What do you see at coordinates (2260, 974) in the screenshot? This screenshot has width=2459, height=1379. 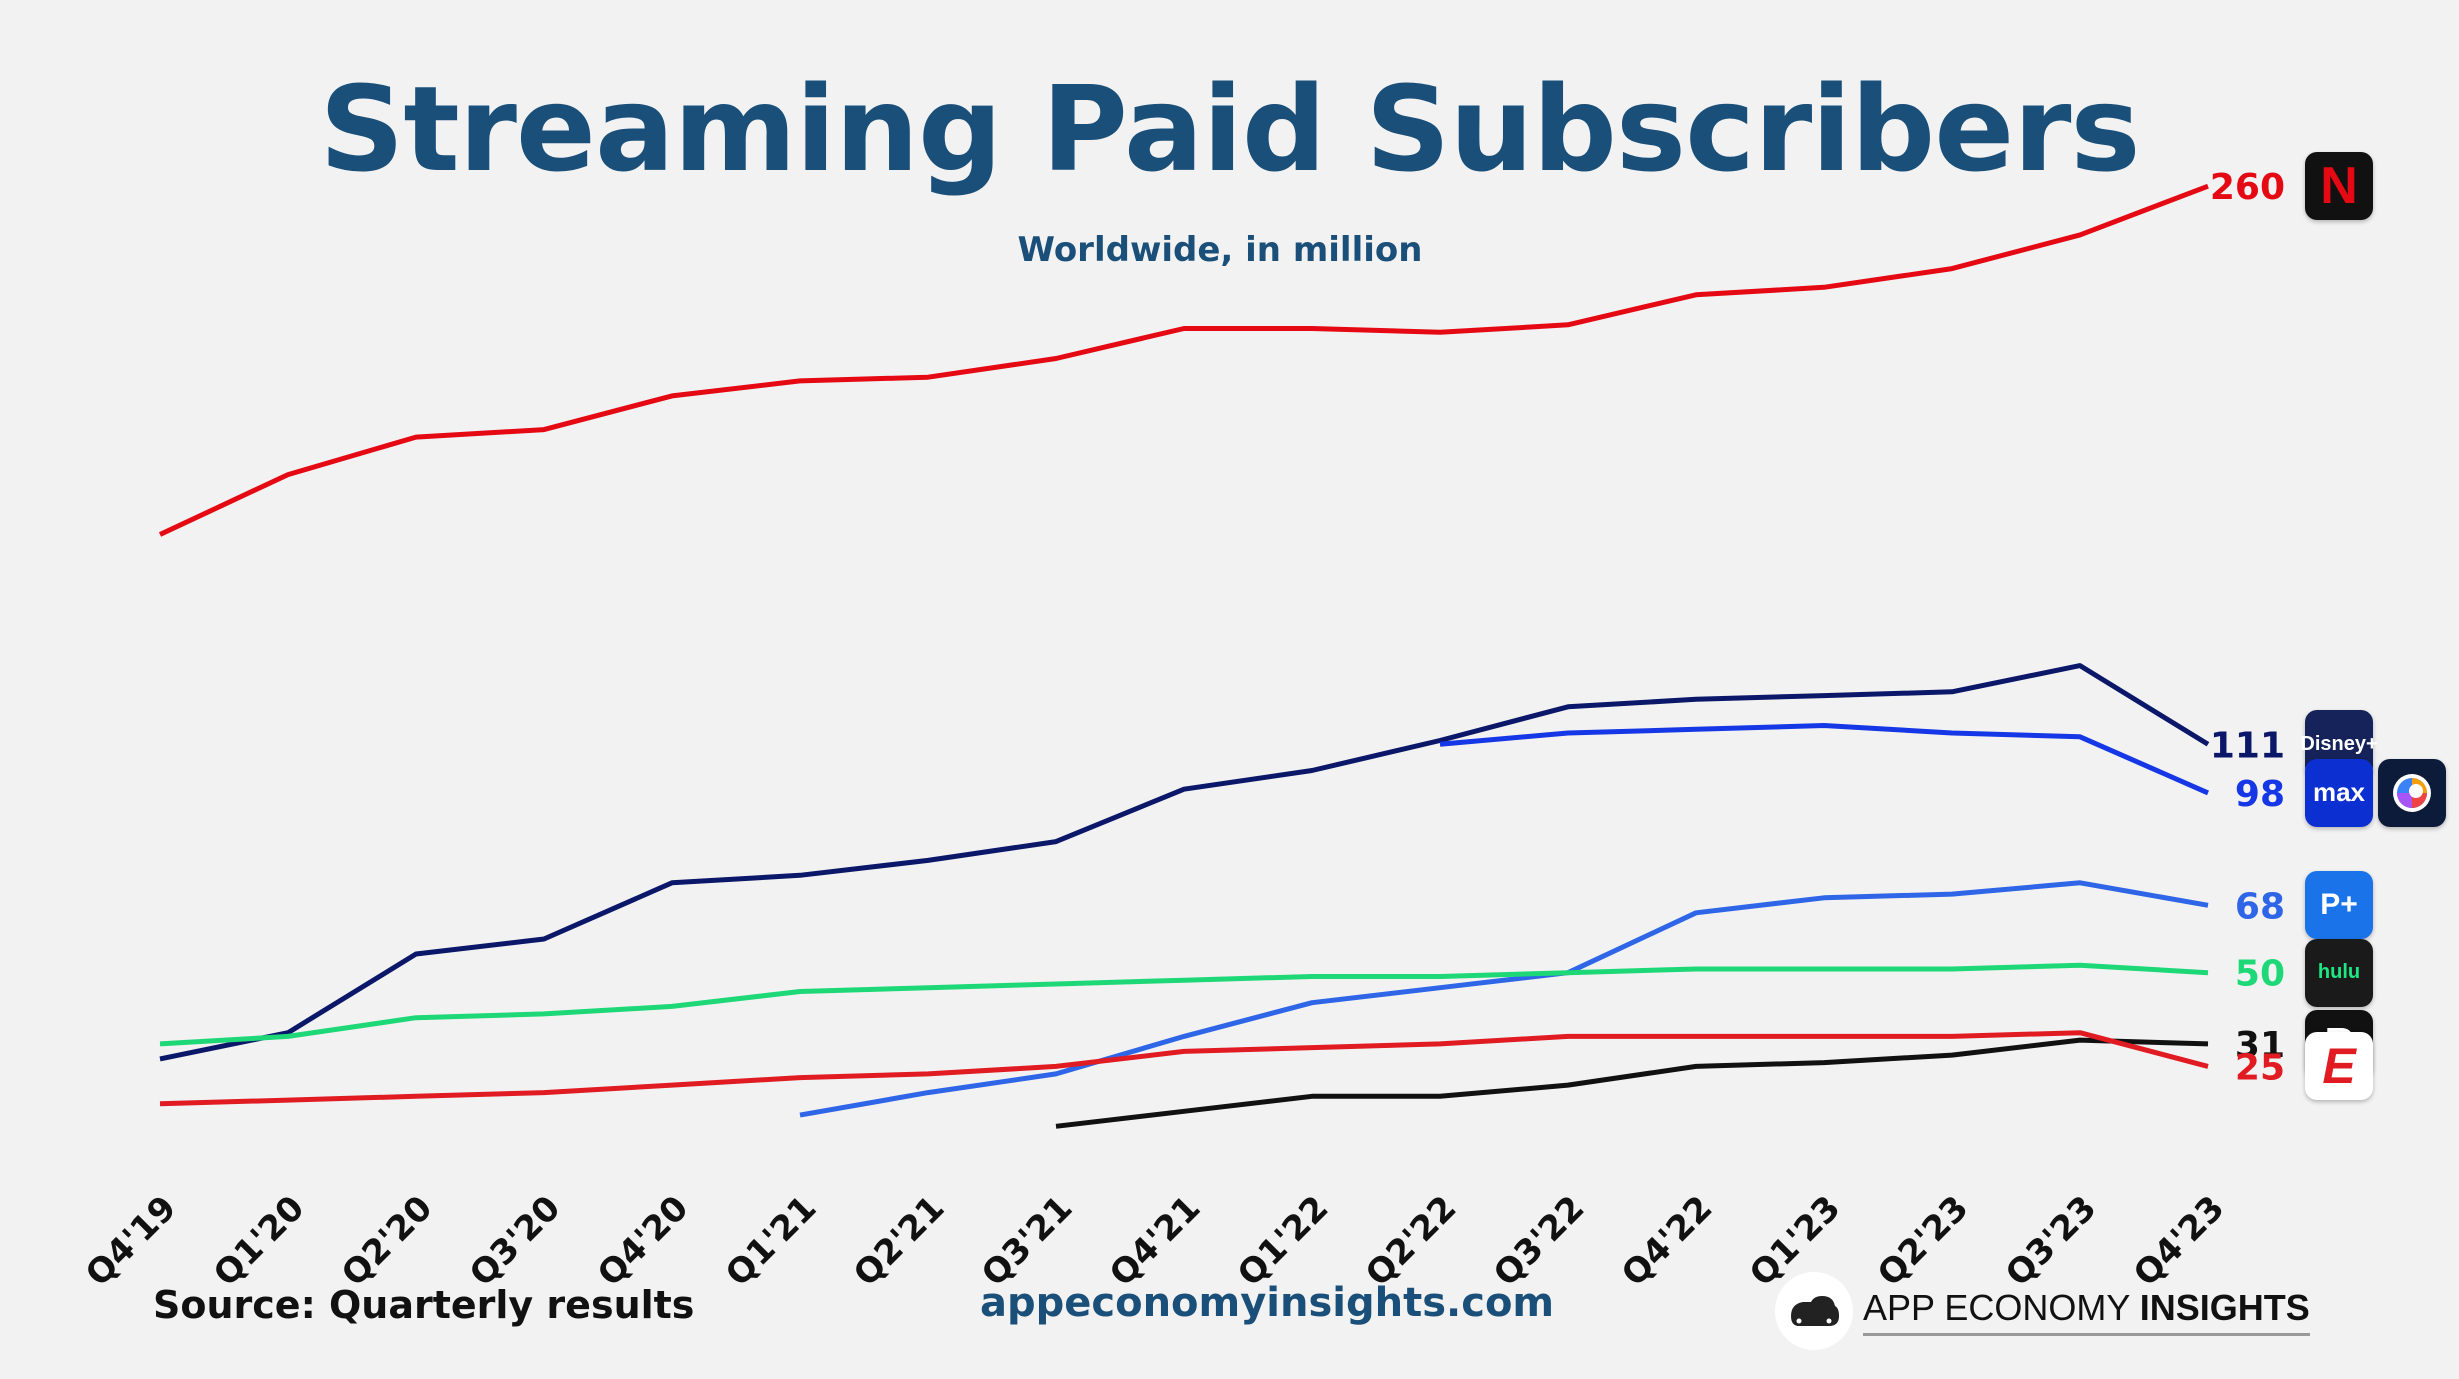 I see `end-label-hulu: 50` at bounding box center [2260, 974].